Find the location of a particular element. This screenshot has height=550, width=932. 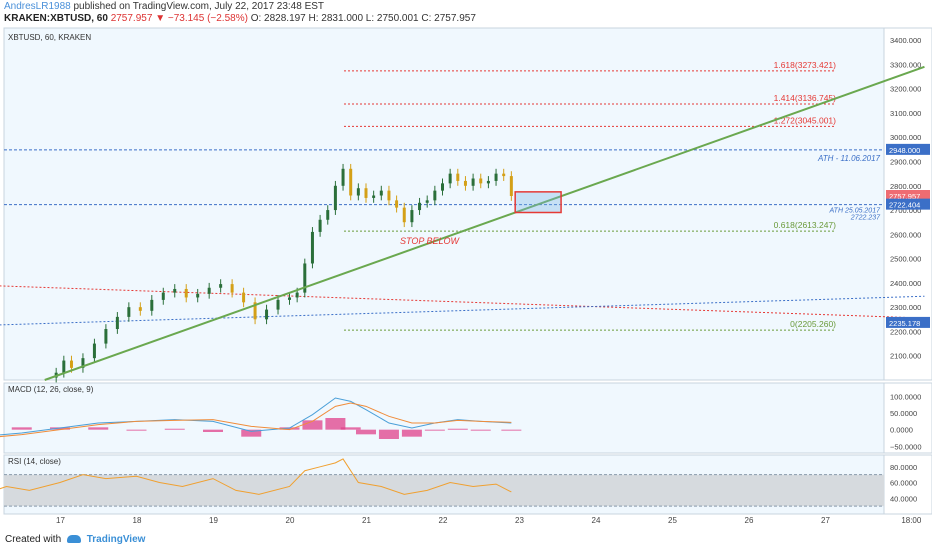

rsi-axis-tick: 60.0000 is located at coordinates (903, 483).